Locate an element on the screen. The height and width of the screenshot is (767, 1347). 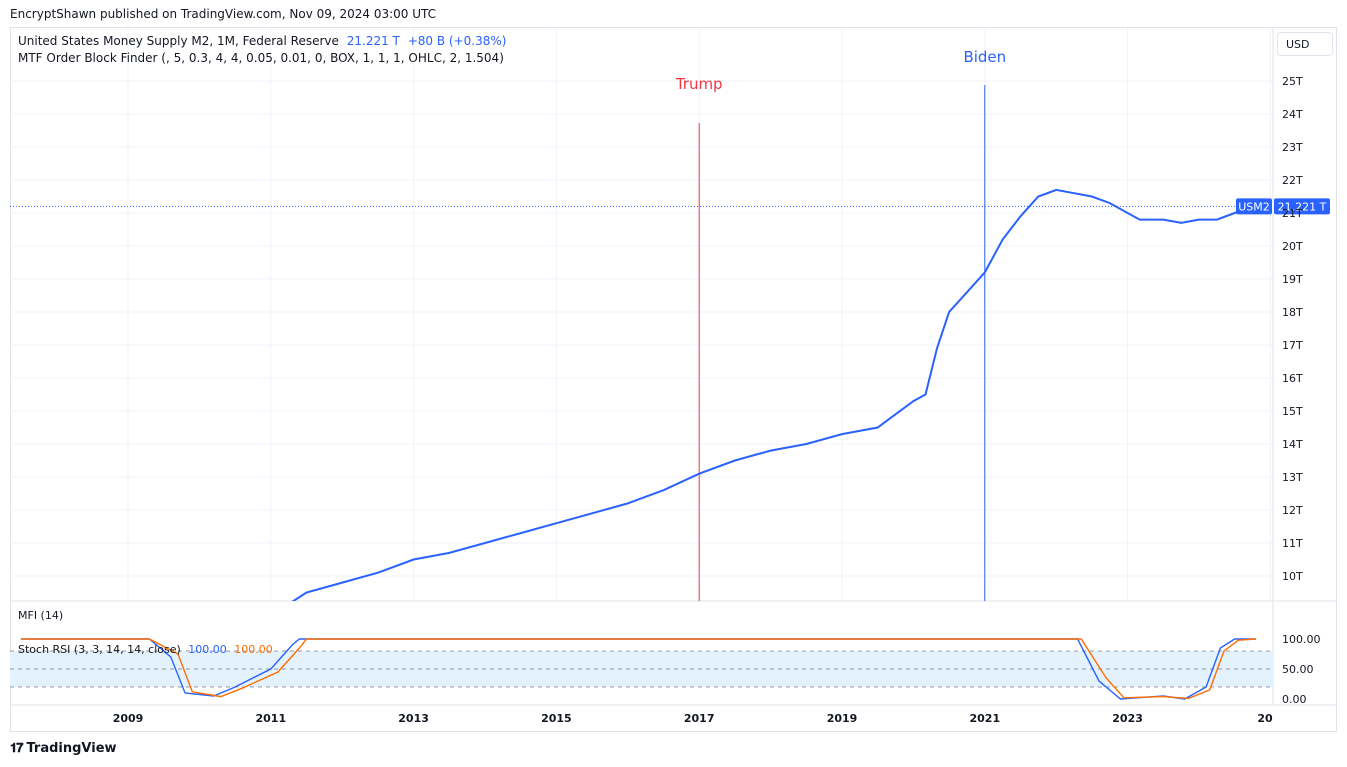
stoch-k-value: 100.00 is located at coordinates (207, 649).